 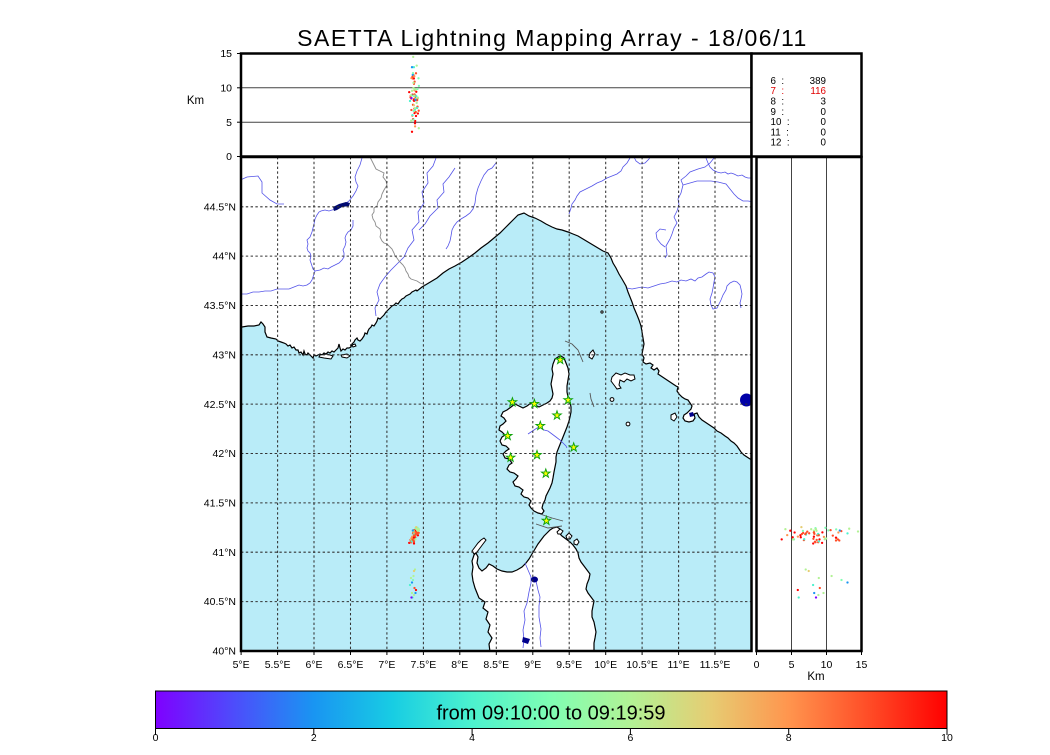 What do you see at coordinates (824, 102) in the screenshot?
I see `svg-text: 3` at bounding box center [824, 102].